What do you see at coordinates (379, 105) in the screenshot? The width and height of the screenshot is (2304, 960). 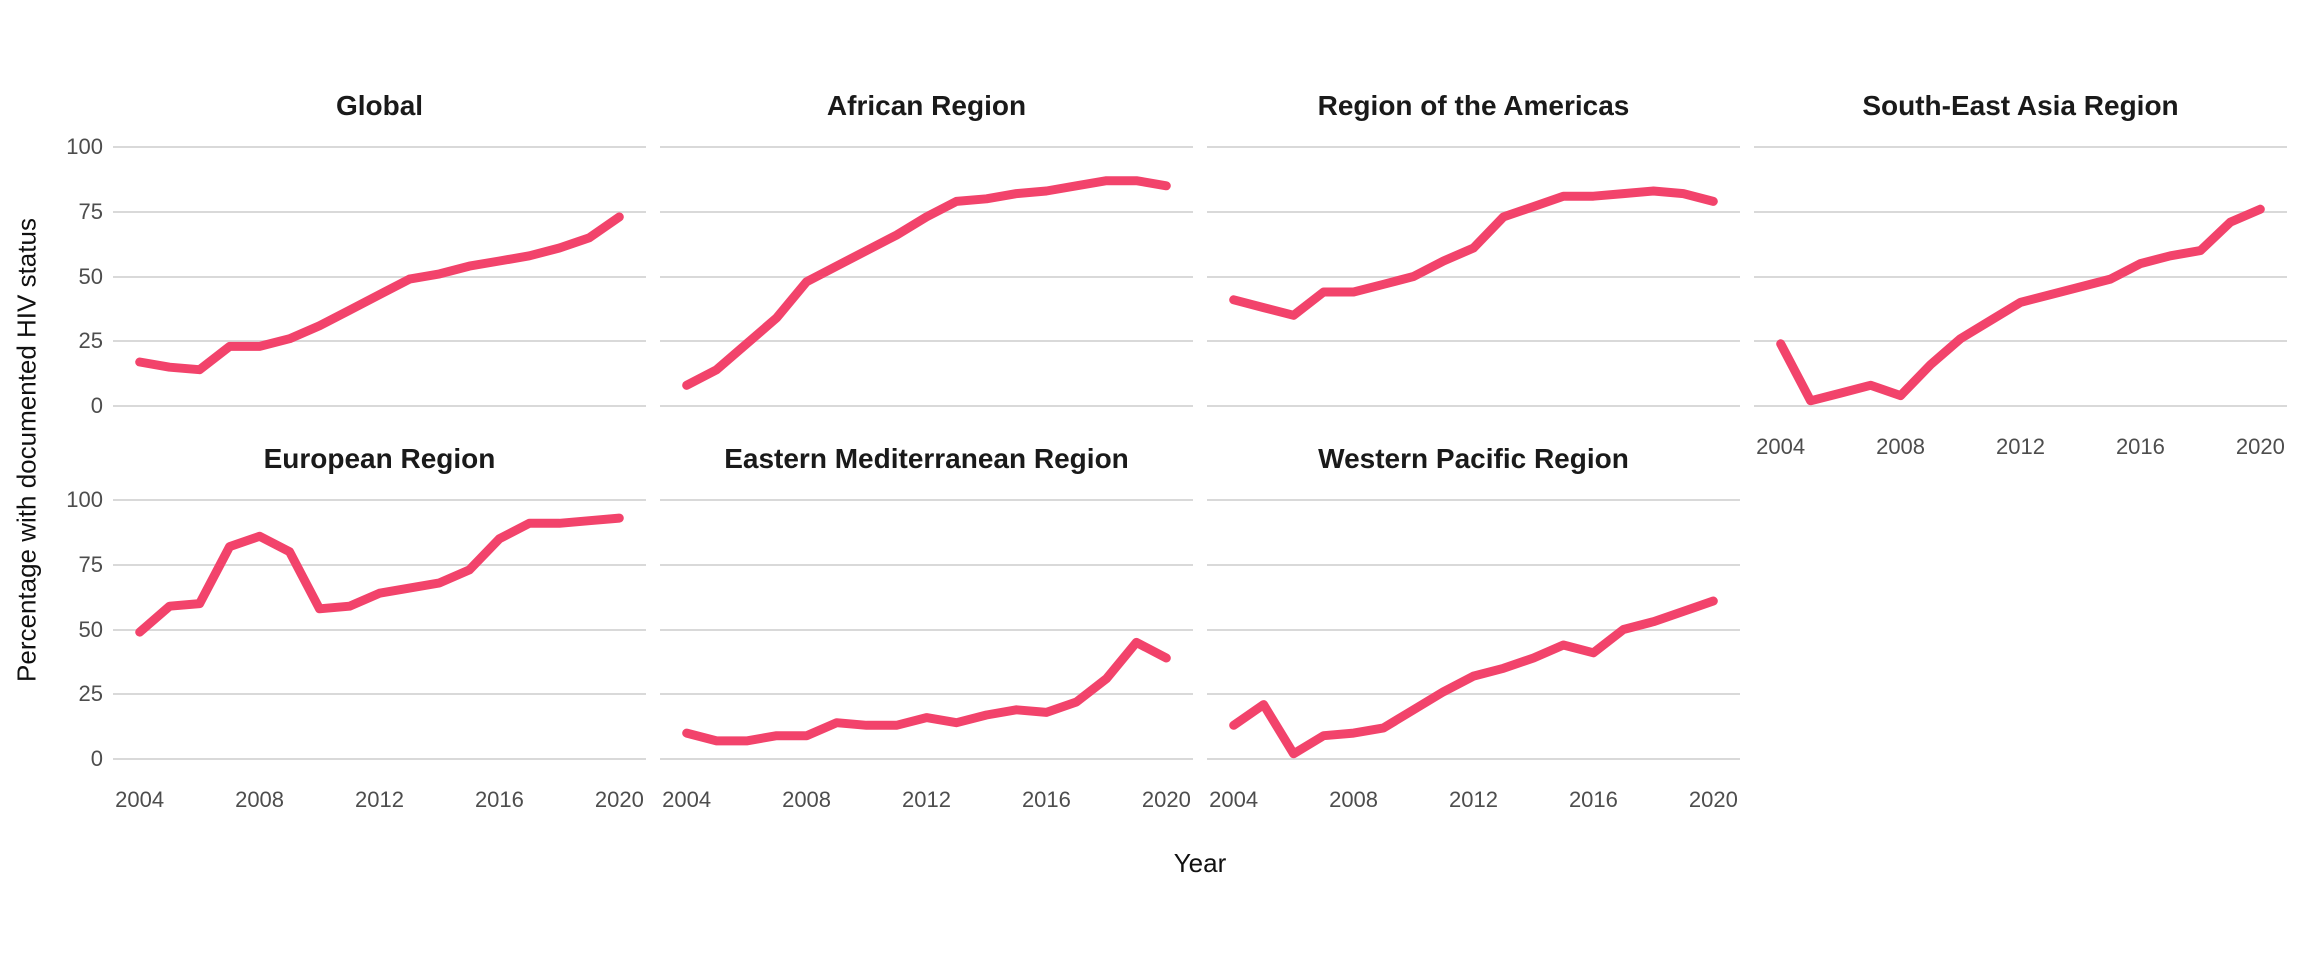 I see `facet-title: Global` at bounding box center [379, 105].